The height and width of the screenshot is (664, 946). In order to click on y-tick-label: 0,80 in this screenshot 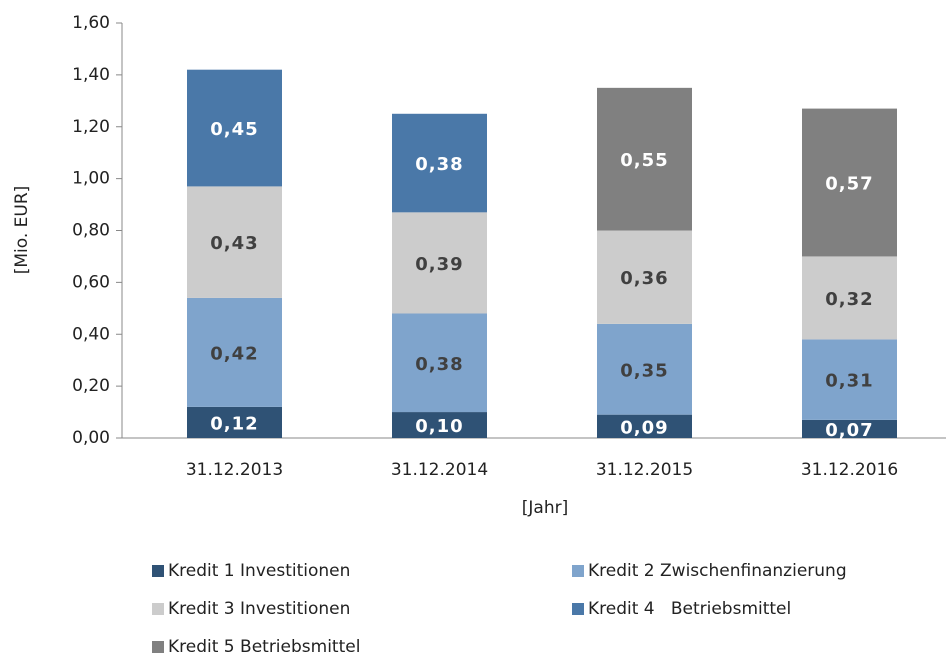, I will do `click(91, 231)`.